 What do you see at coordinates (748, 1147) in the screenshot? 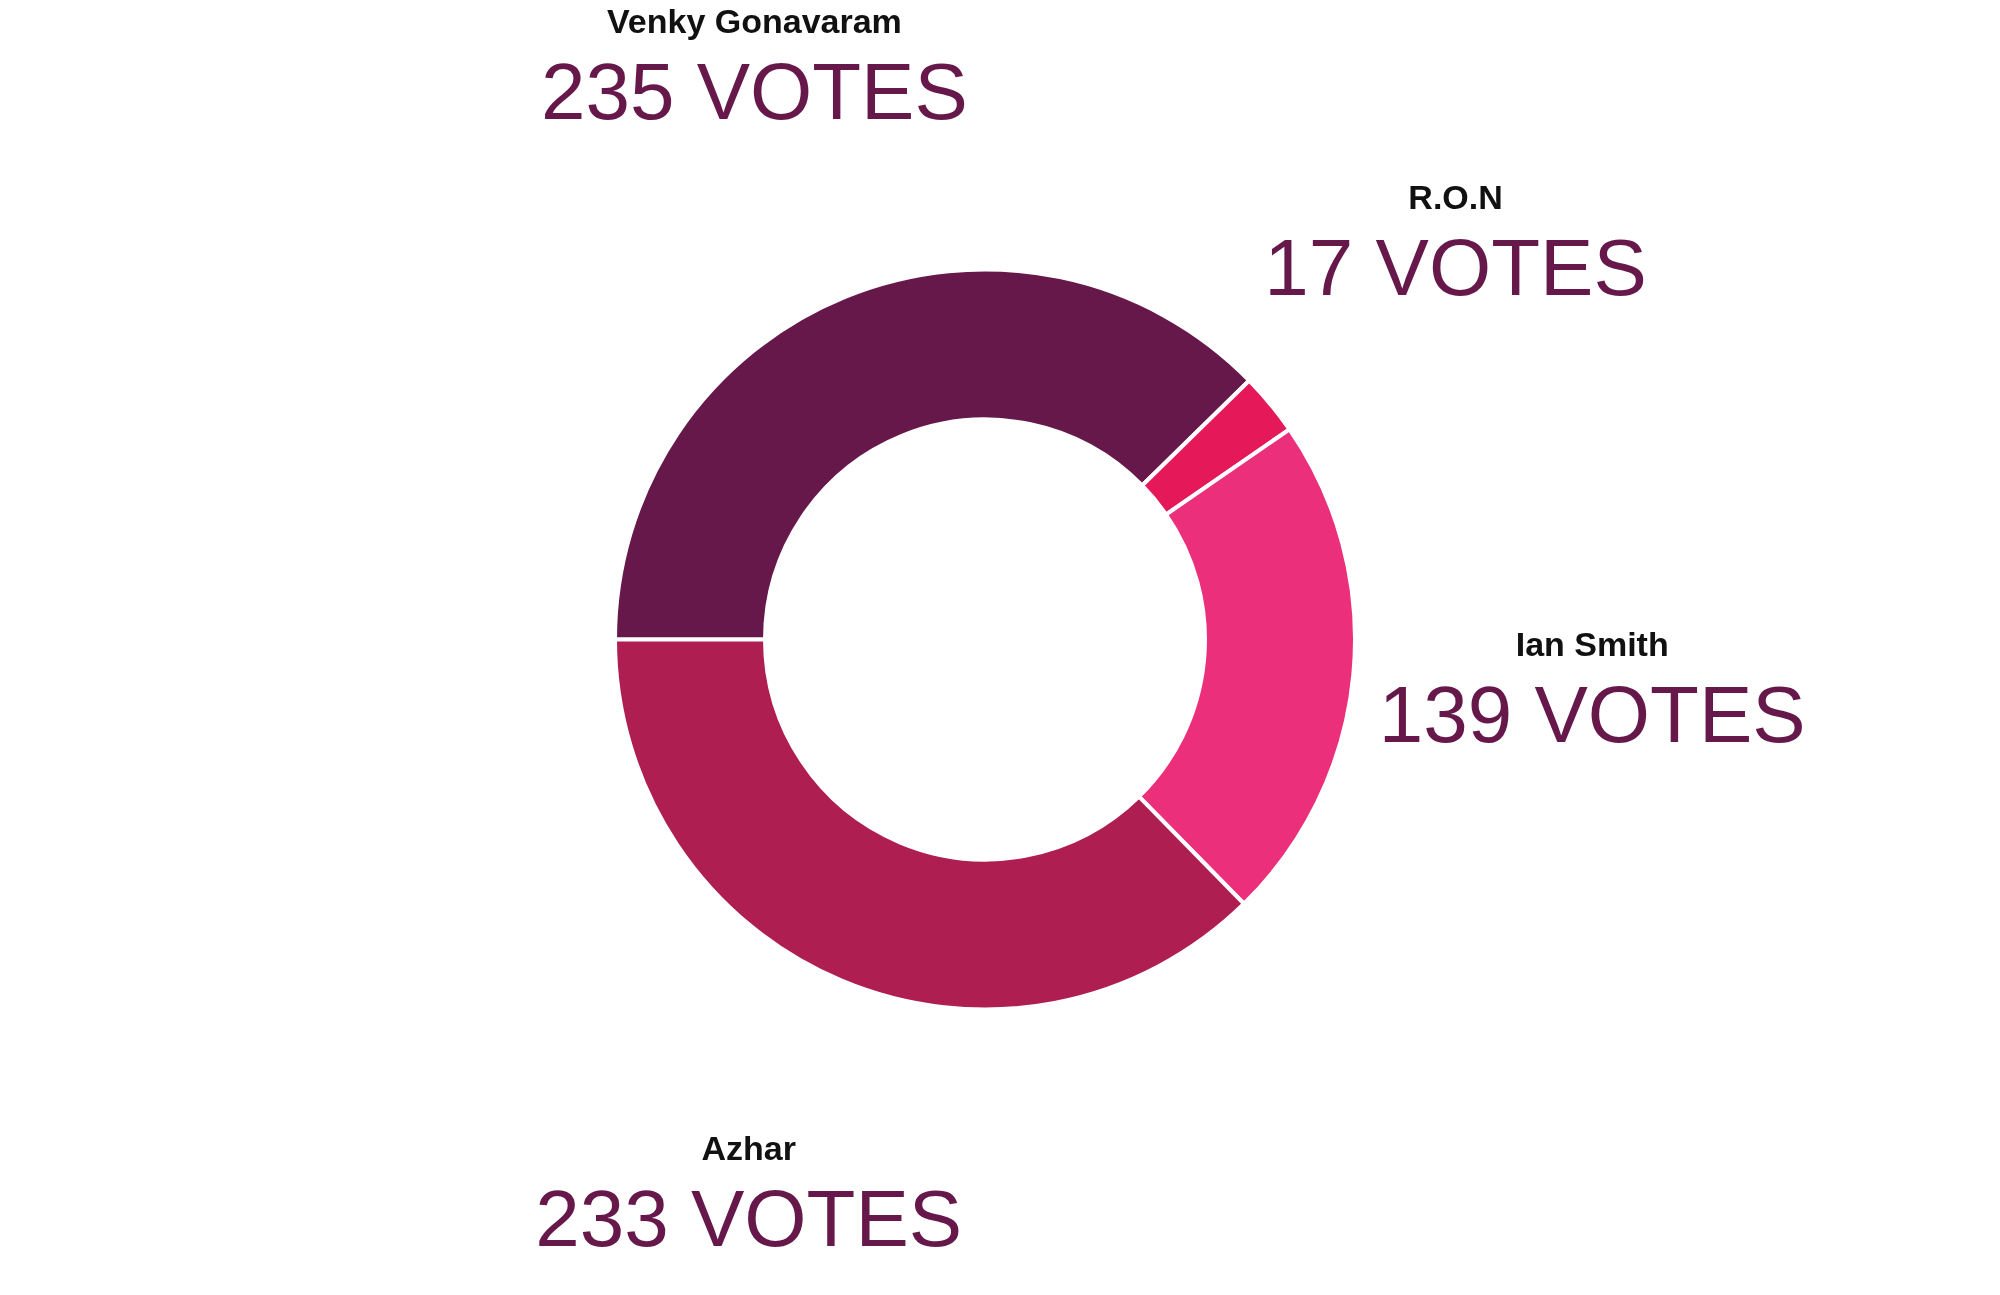
I see `slice-label: Azhar` at bounding box center [748, 1147].